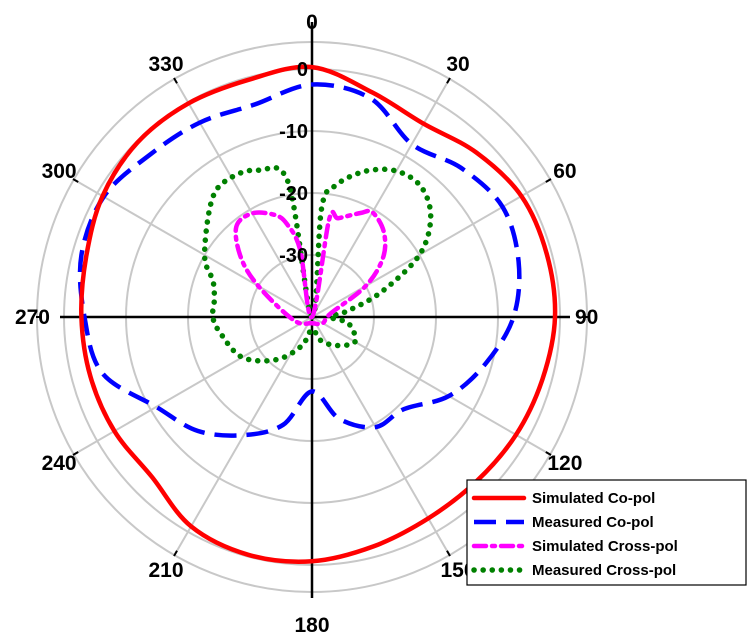 The image size is (748, 639). Describe the element at coordinates (312, 22) in the screenshot. I see `angle-tick-label: 0` at that location.